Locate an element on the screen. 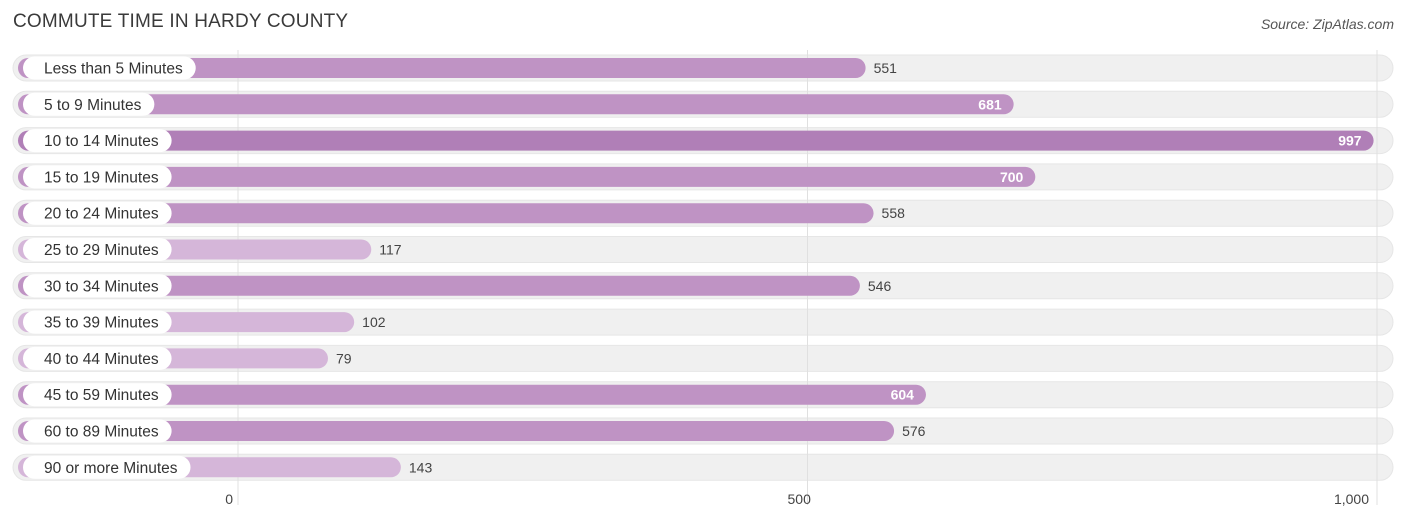  value-label: 604 is located at coordinates (903, 395).